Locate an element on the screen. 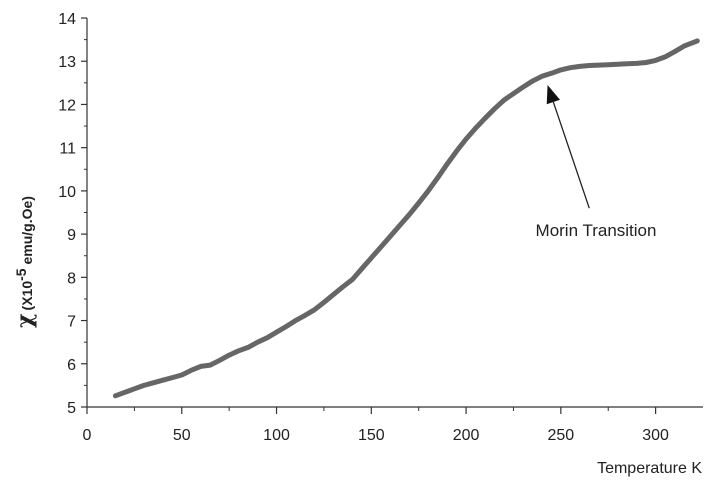 This screenshot has height=480, width=705. y-tick-label: 11 is located at coordinates (67, 149).